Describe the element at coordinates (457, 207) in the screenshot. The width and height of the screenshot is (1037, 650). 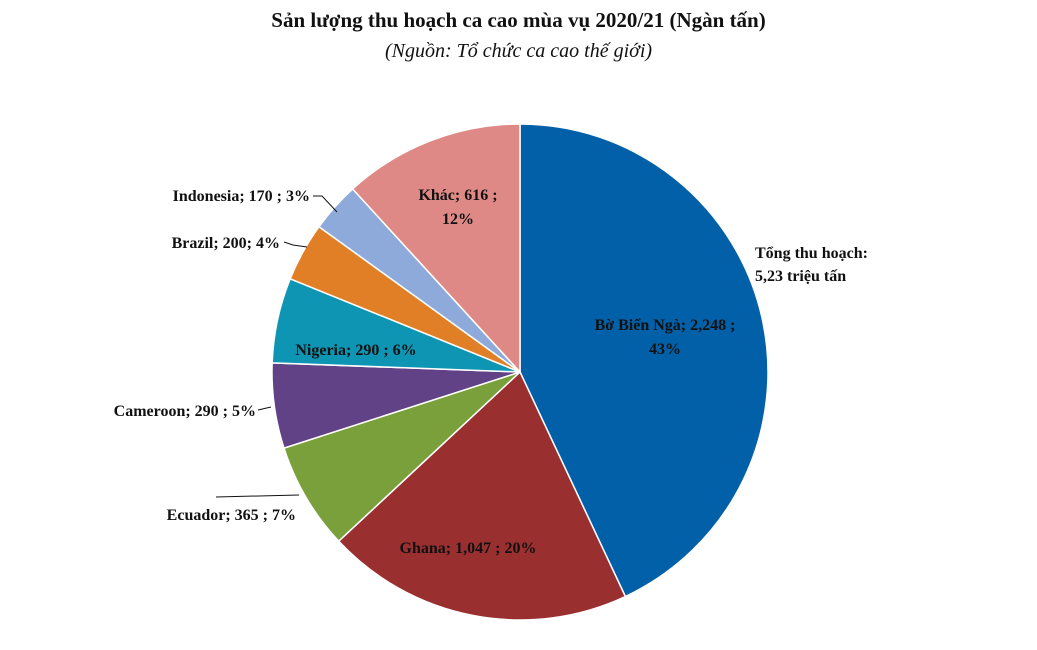
I see `slice-label-khac: Khác; 616 ; 12%` at that location.